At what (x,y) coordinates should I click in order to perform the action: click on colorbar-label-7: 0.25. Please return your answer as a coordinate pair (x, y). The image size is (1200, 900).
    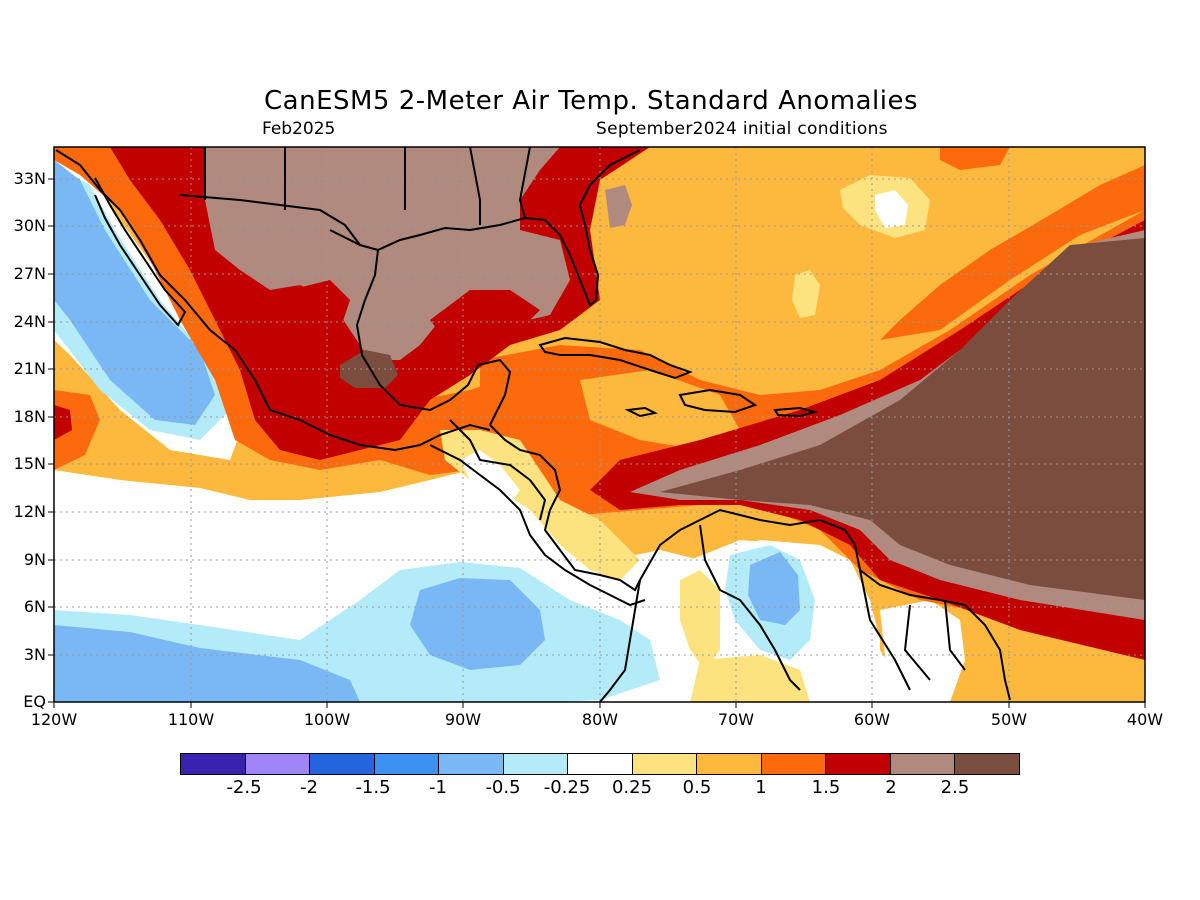
    Looking at the image, I should click on (632, 787).